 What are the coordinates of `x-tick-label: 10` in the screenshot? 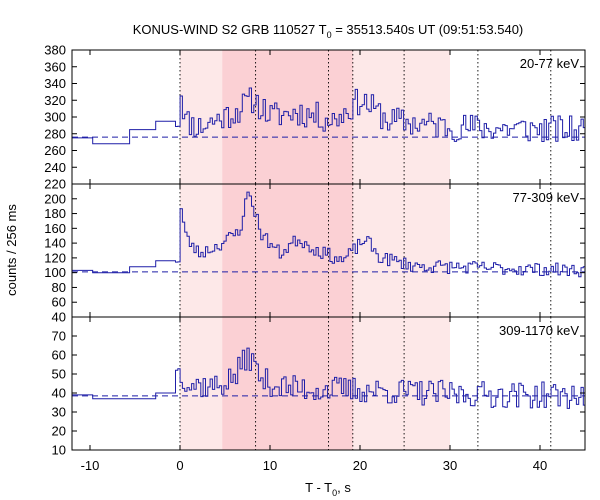 It's located at (270, 465).